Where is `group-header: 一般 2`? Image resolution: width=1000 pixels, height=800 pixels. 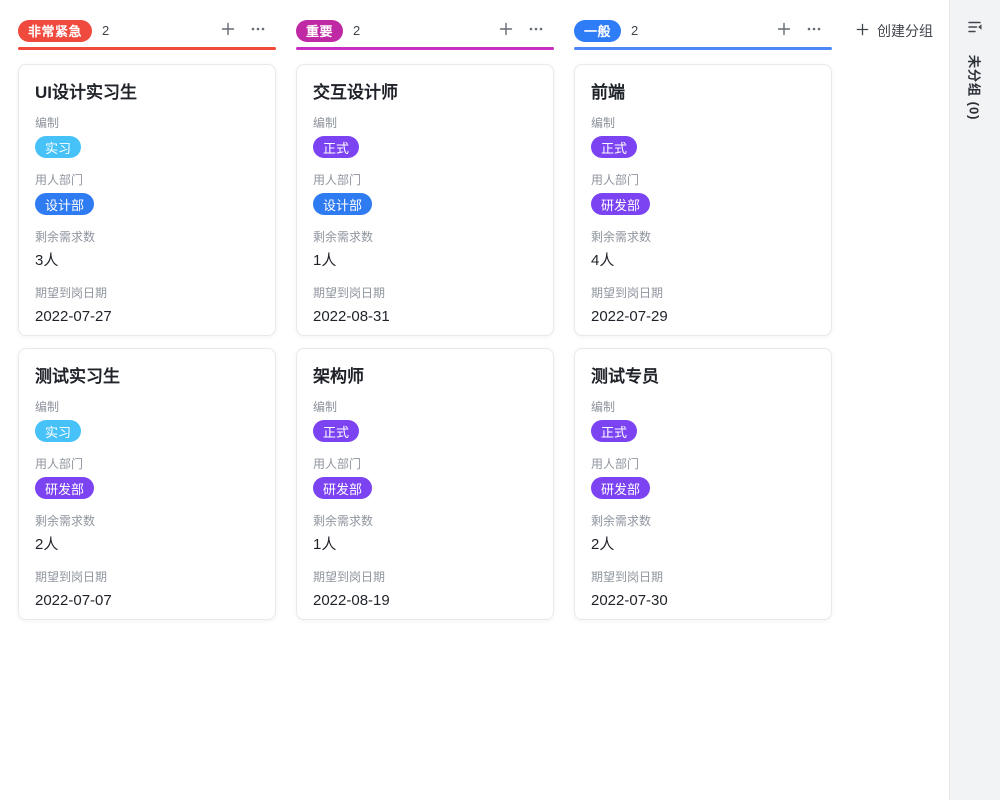 group-header: 一般 2 is located at coordinates (703, 30).